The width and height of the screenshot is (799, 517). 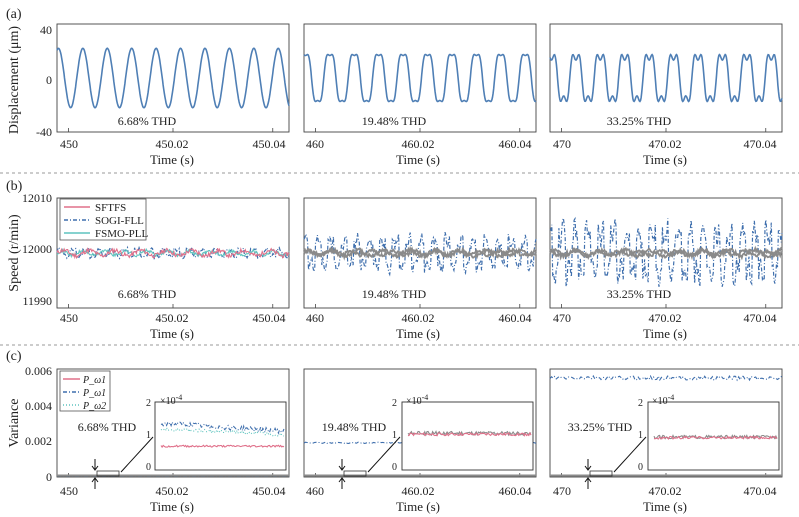 What do you see at coordinates (315, 144) in the screenshot?
I see `row-a-p2-xtick-1: 460` at bounding box center [315, 144].